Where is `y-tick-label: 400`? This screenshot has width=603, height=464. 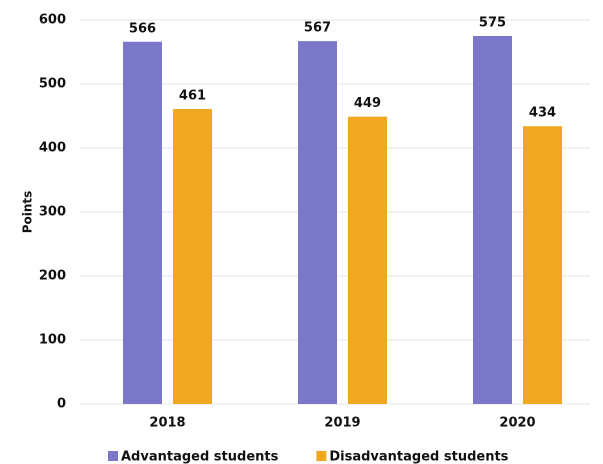 y-tick-label: 400 is located at coordinates (52, 148).